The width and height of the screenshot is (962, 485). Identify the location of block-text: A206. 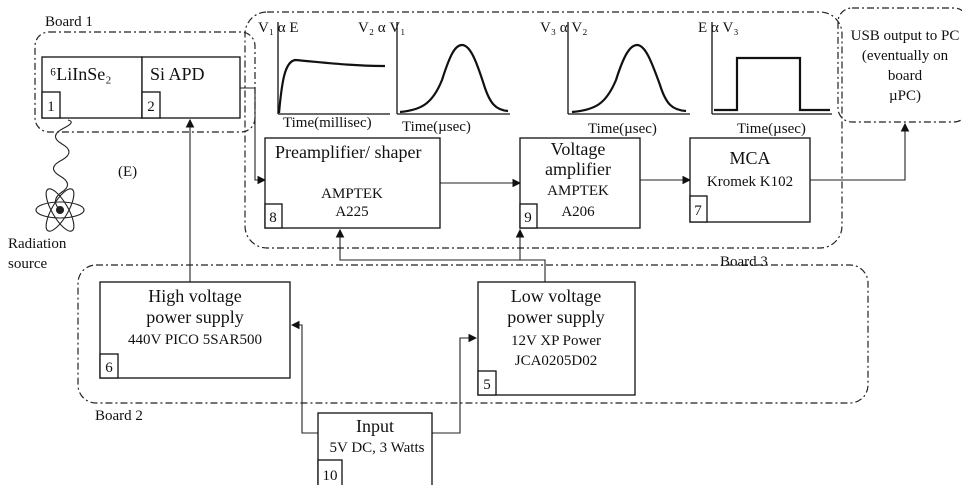
(578, 212).